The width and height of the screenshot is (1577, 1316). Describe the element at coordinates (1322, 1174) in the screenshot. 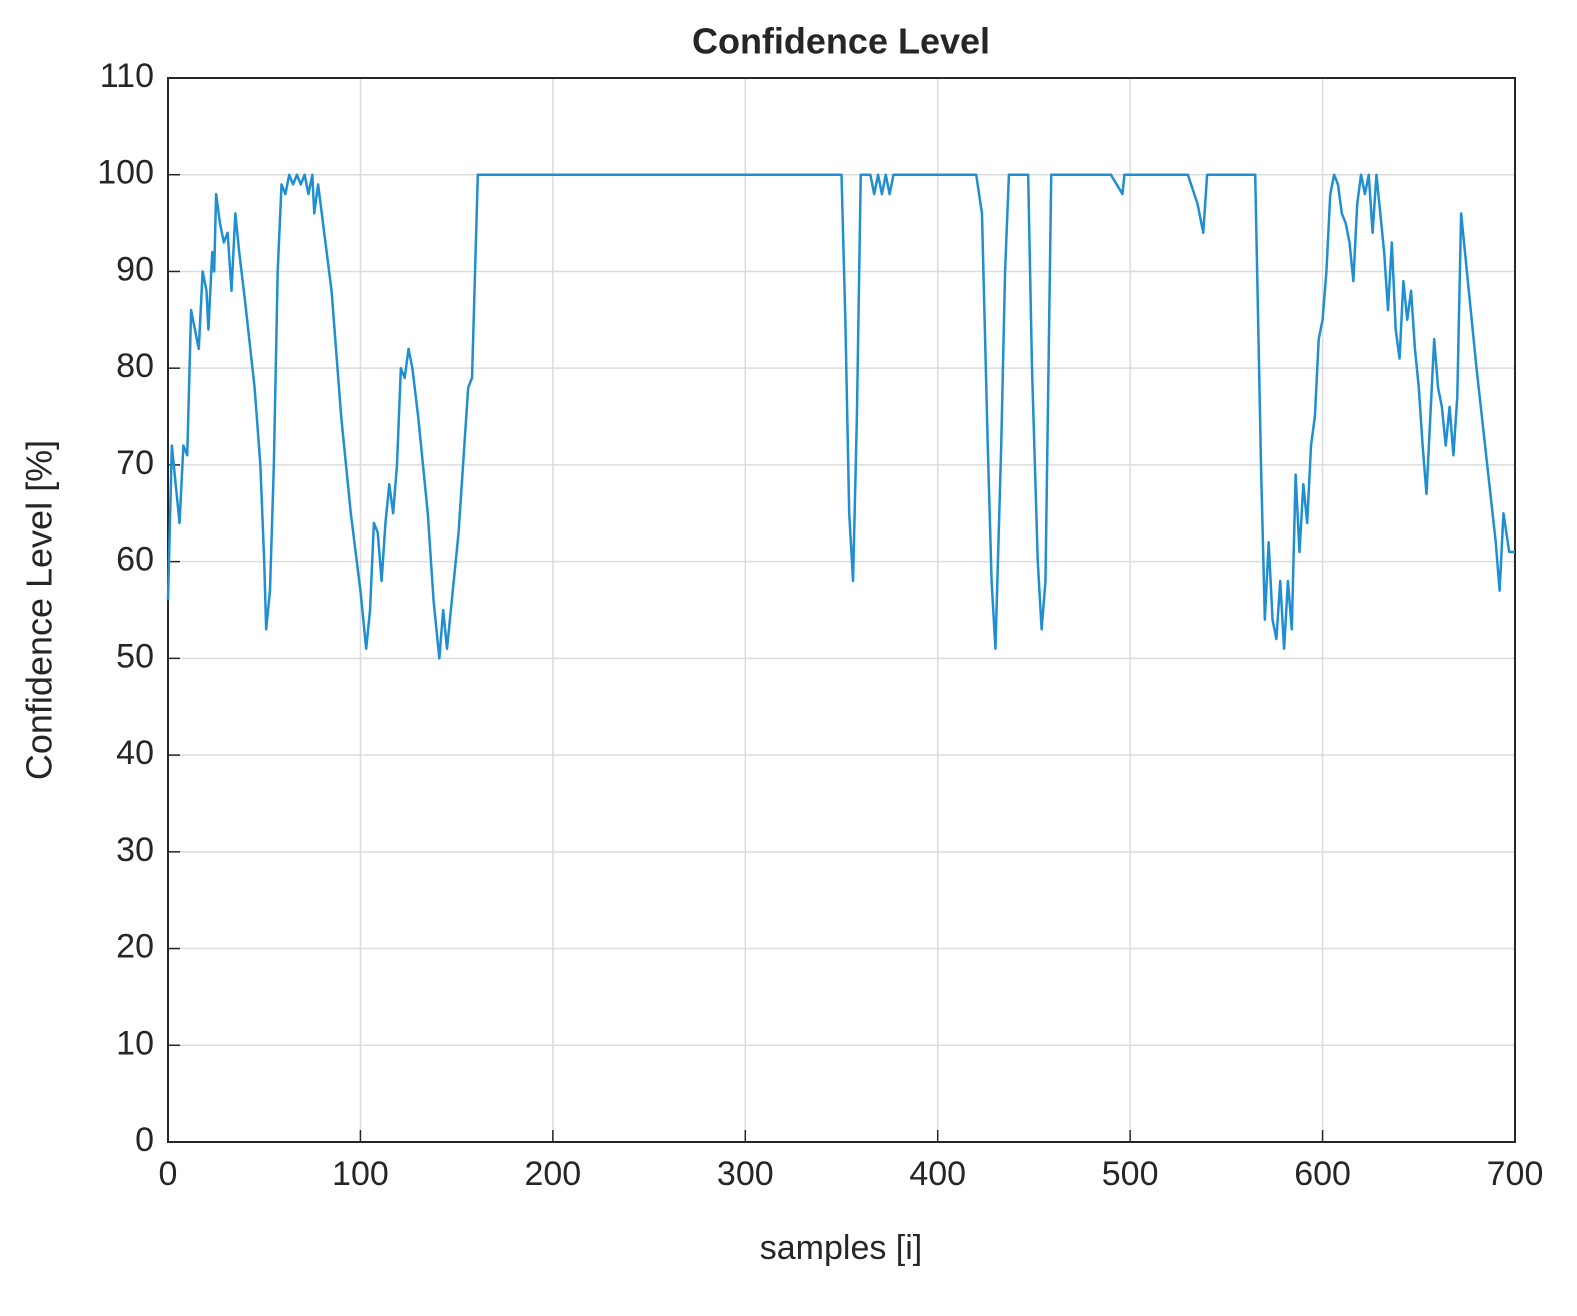

I see `x-tick-label: 600` at that location.